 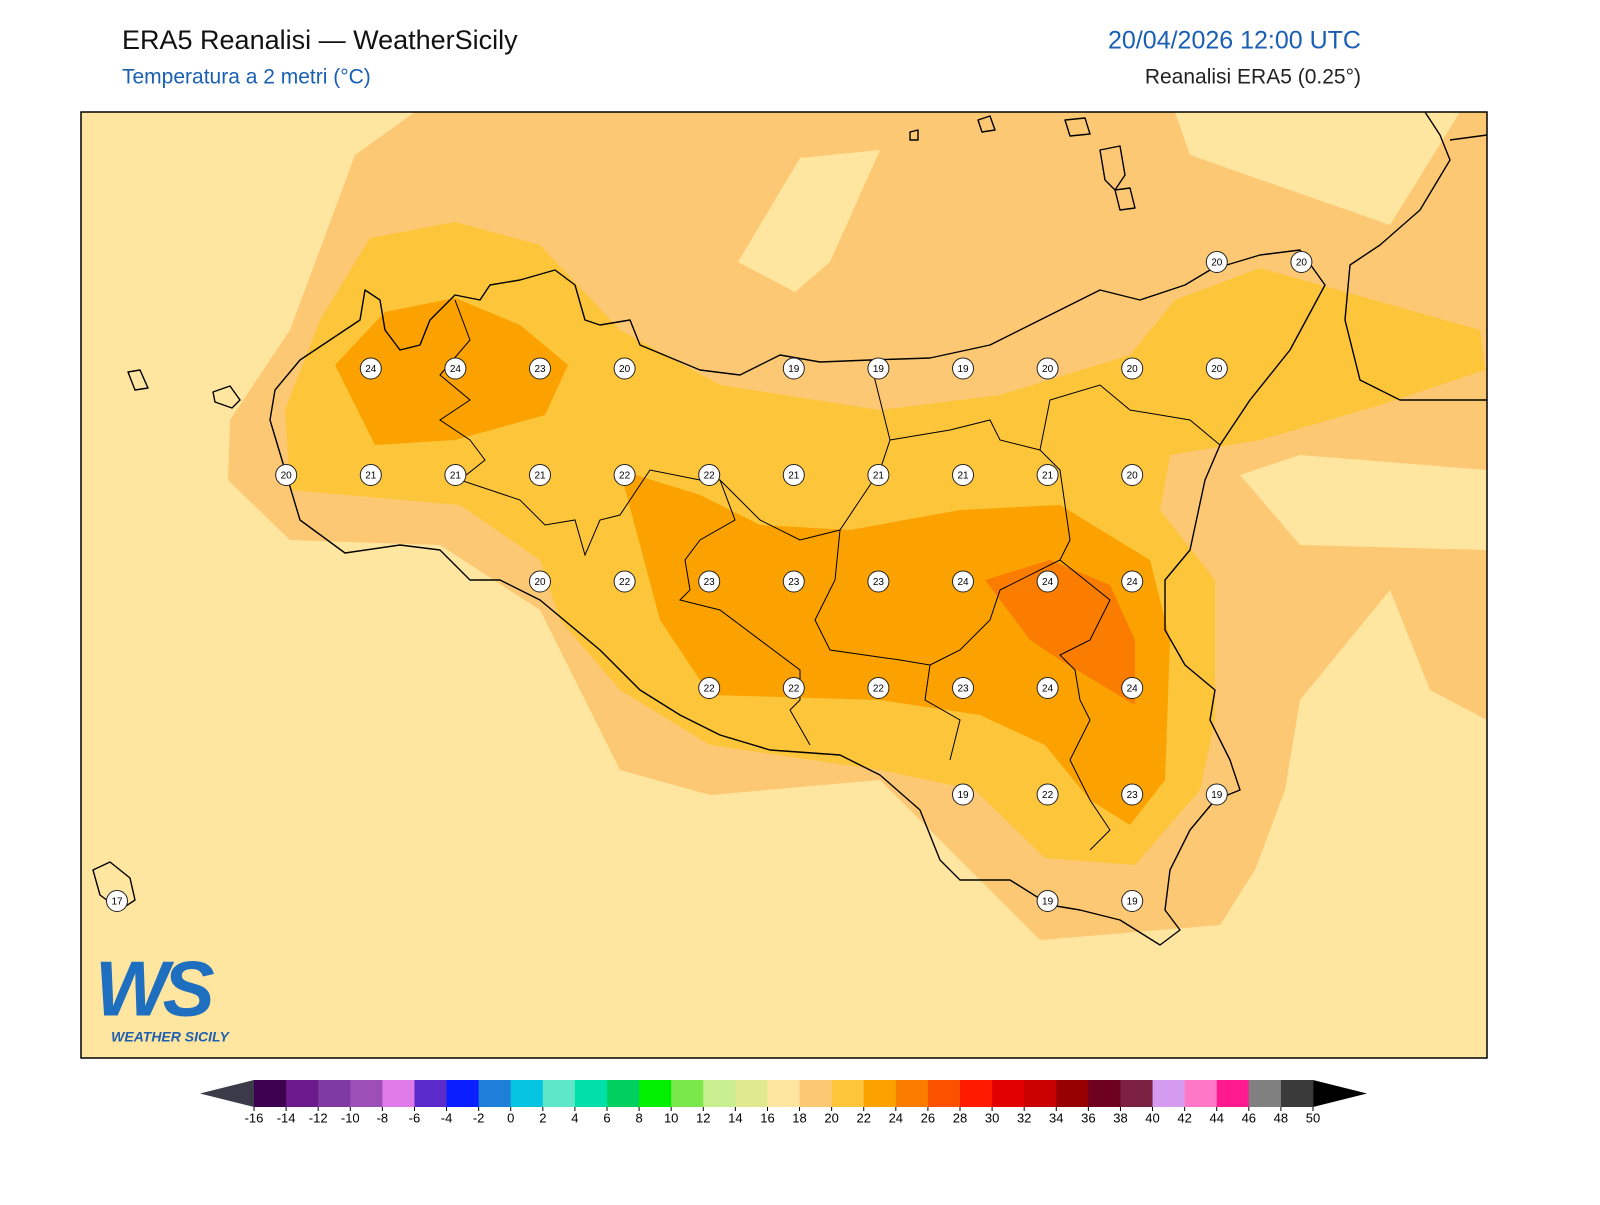 I want to click on colorbar-tick-label: 50, so click(x=1313, y=1117).